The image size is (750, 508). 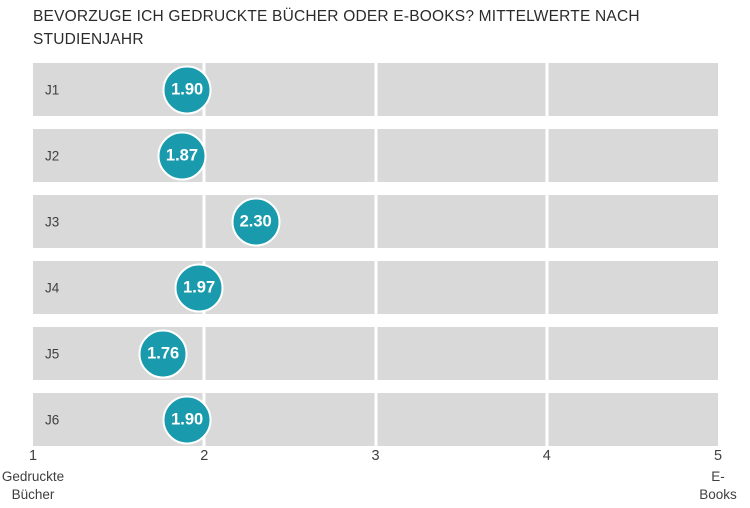 I want to click on x-axis-tick-label: 5, so click(x=718, y=456).